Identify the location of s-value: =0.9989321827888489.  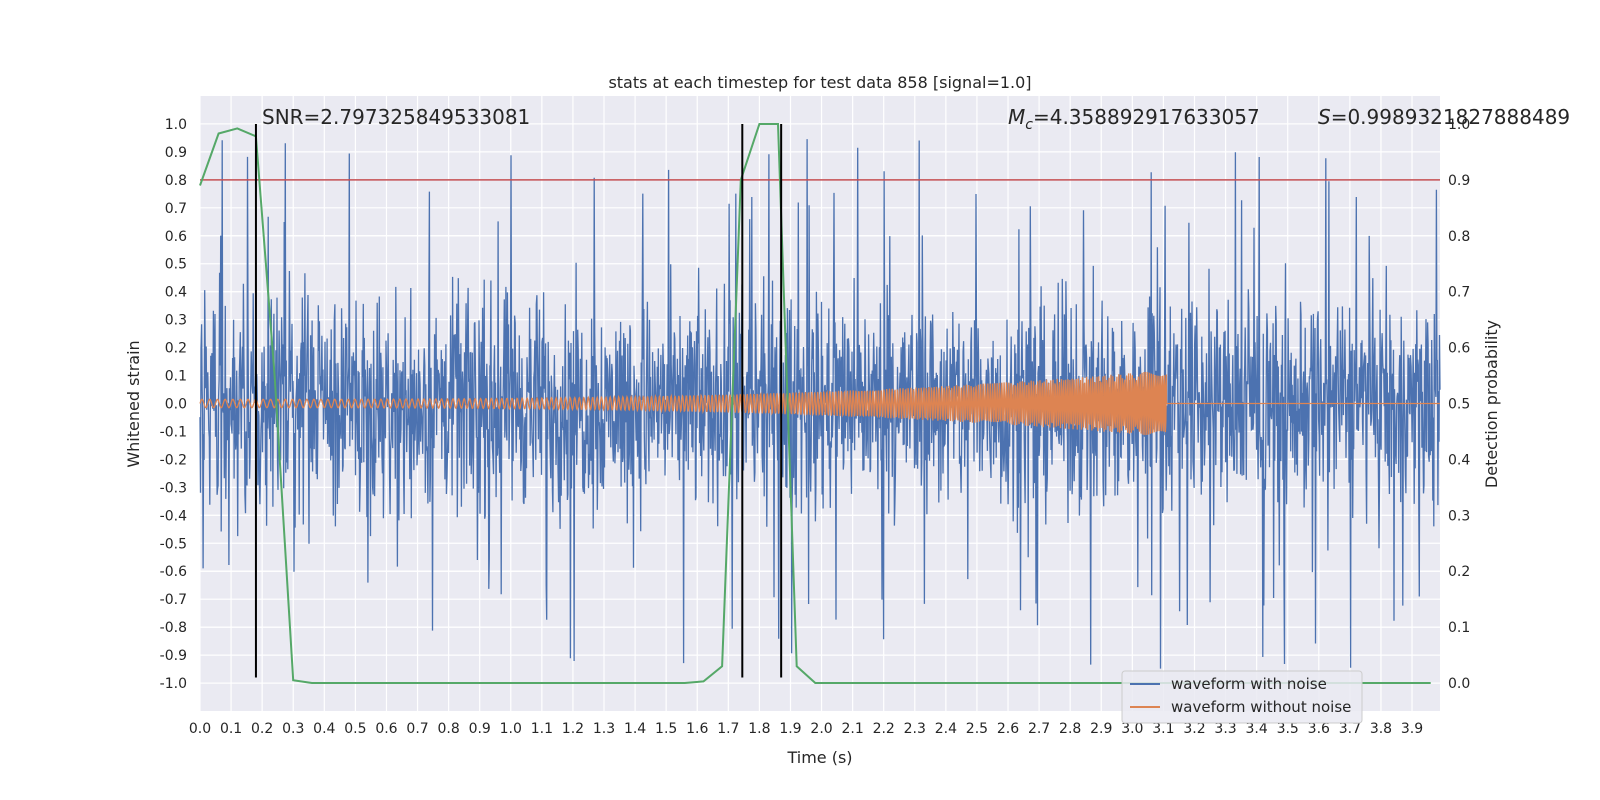
(1450, 117).